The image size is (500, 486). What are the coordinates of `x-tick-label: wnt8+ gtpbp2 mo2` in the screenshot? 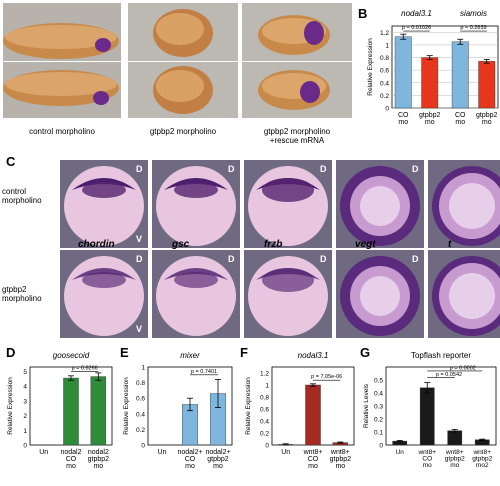 It's located at (482, 459).